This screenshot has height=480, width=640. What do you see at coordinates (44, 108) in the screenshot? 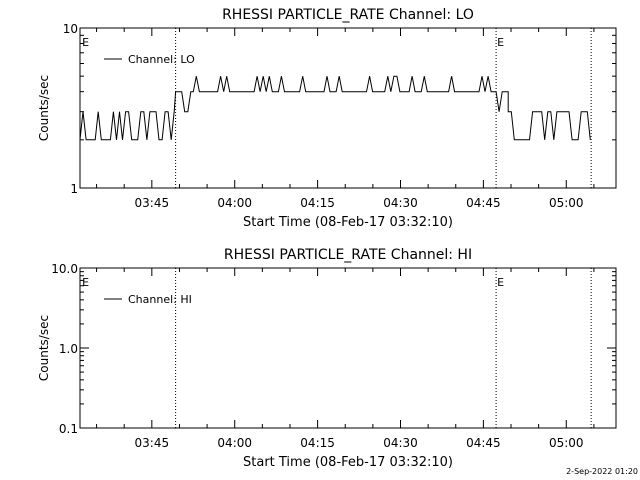
I see `y-axis-label-0: Counts/sec` at bounding box center [44, 108].